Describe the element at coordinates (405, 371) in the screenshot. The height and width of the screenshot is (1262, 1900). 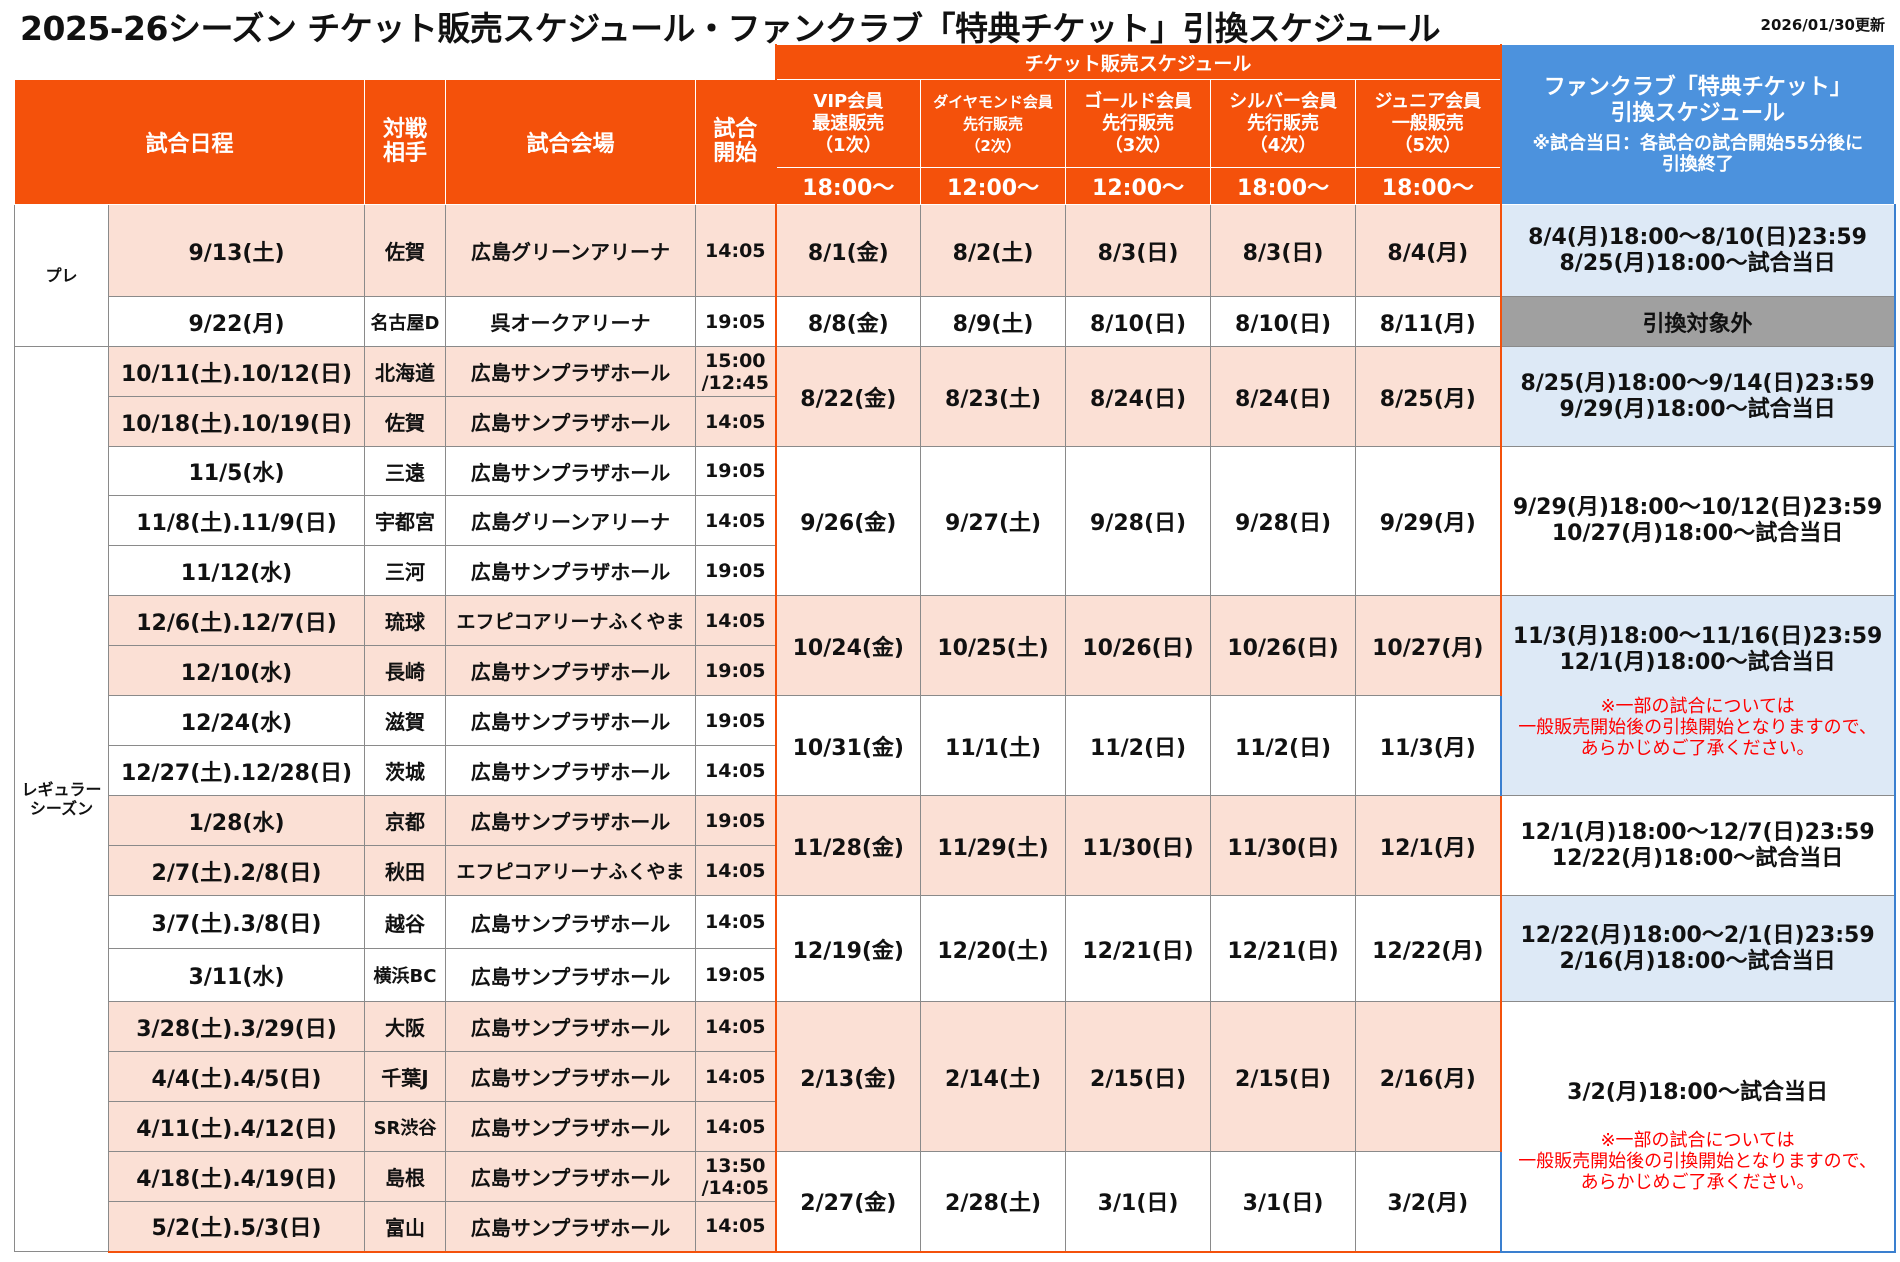
I see `game-opponent: 北海道` at that location.